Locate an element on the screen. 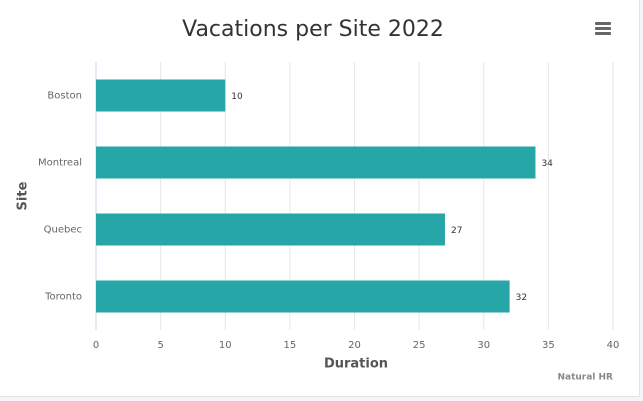 This screenshot has width=643, height=401. y-tick-label: Boston is located at coordinates (64, 96).